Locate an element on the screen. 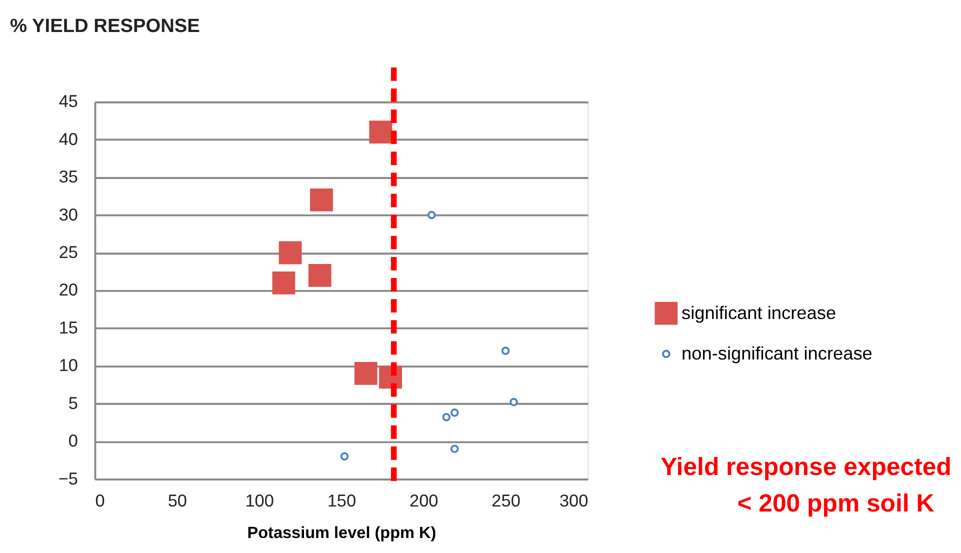  x-tick-label: 300 is located at coordinates (573, 500).